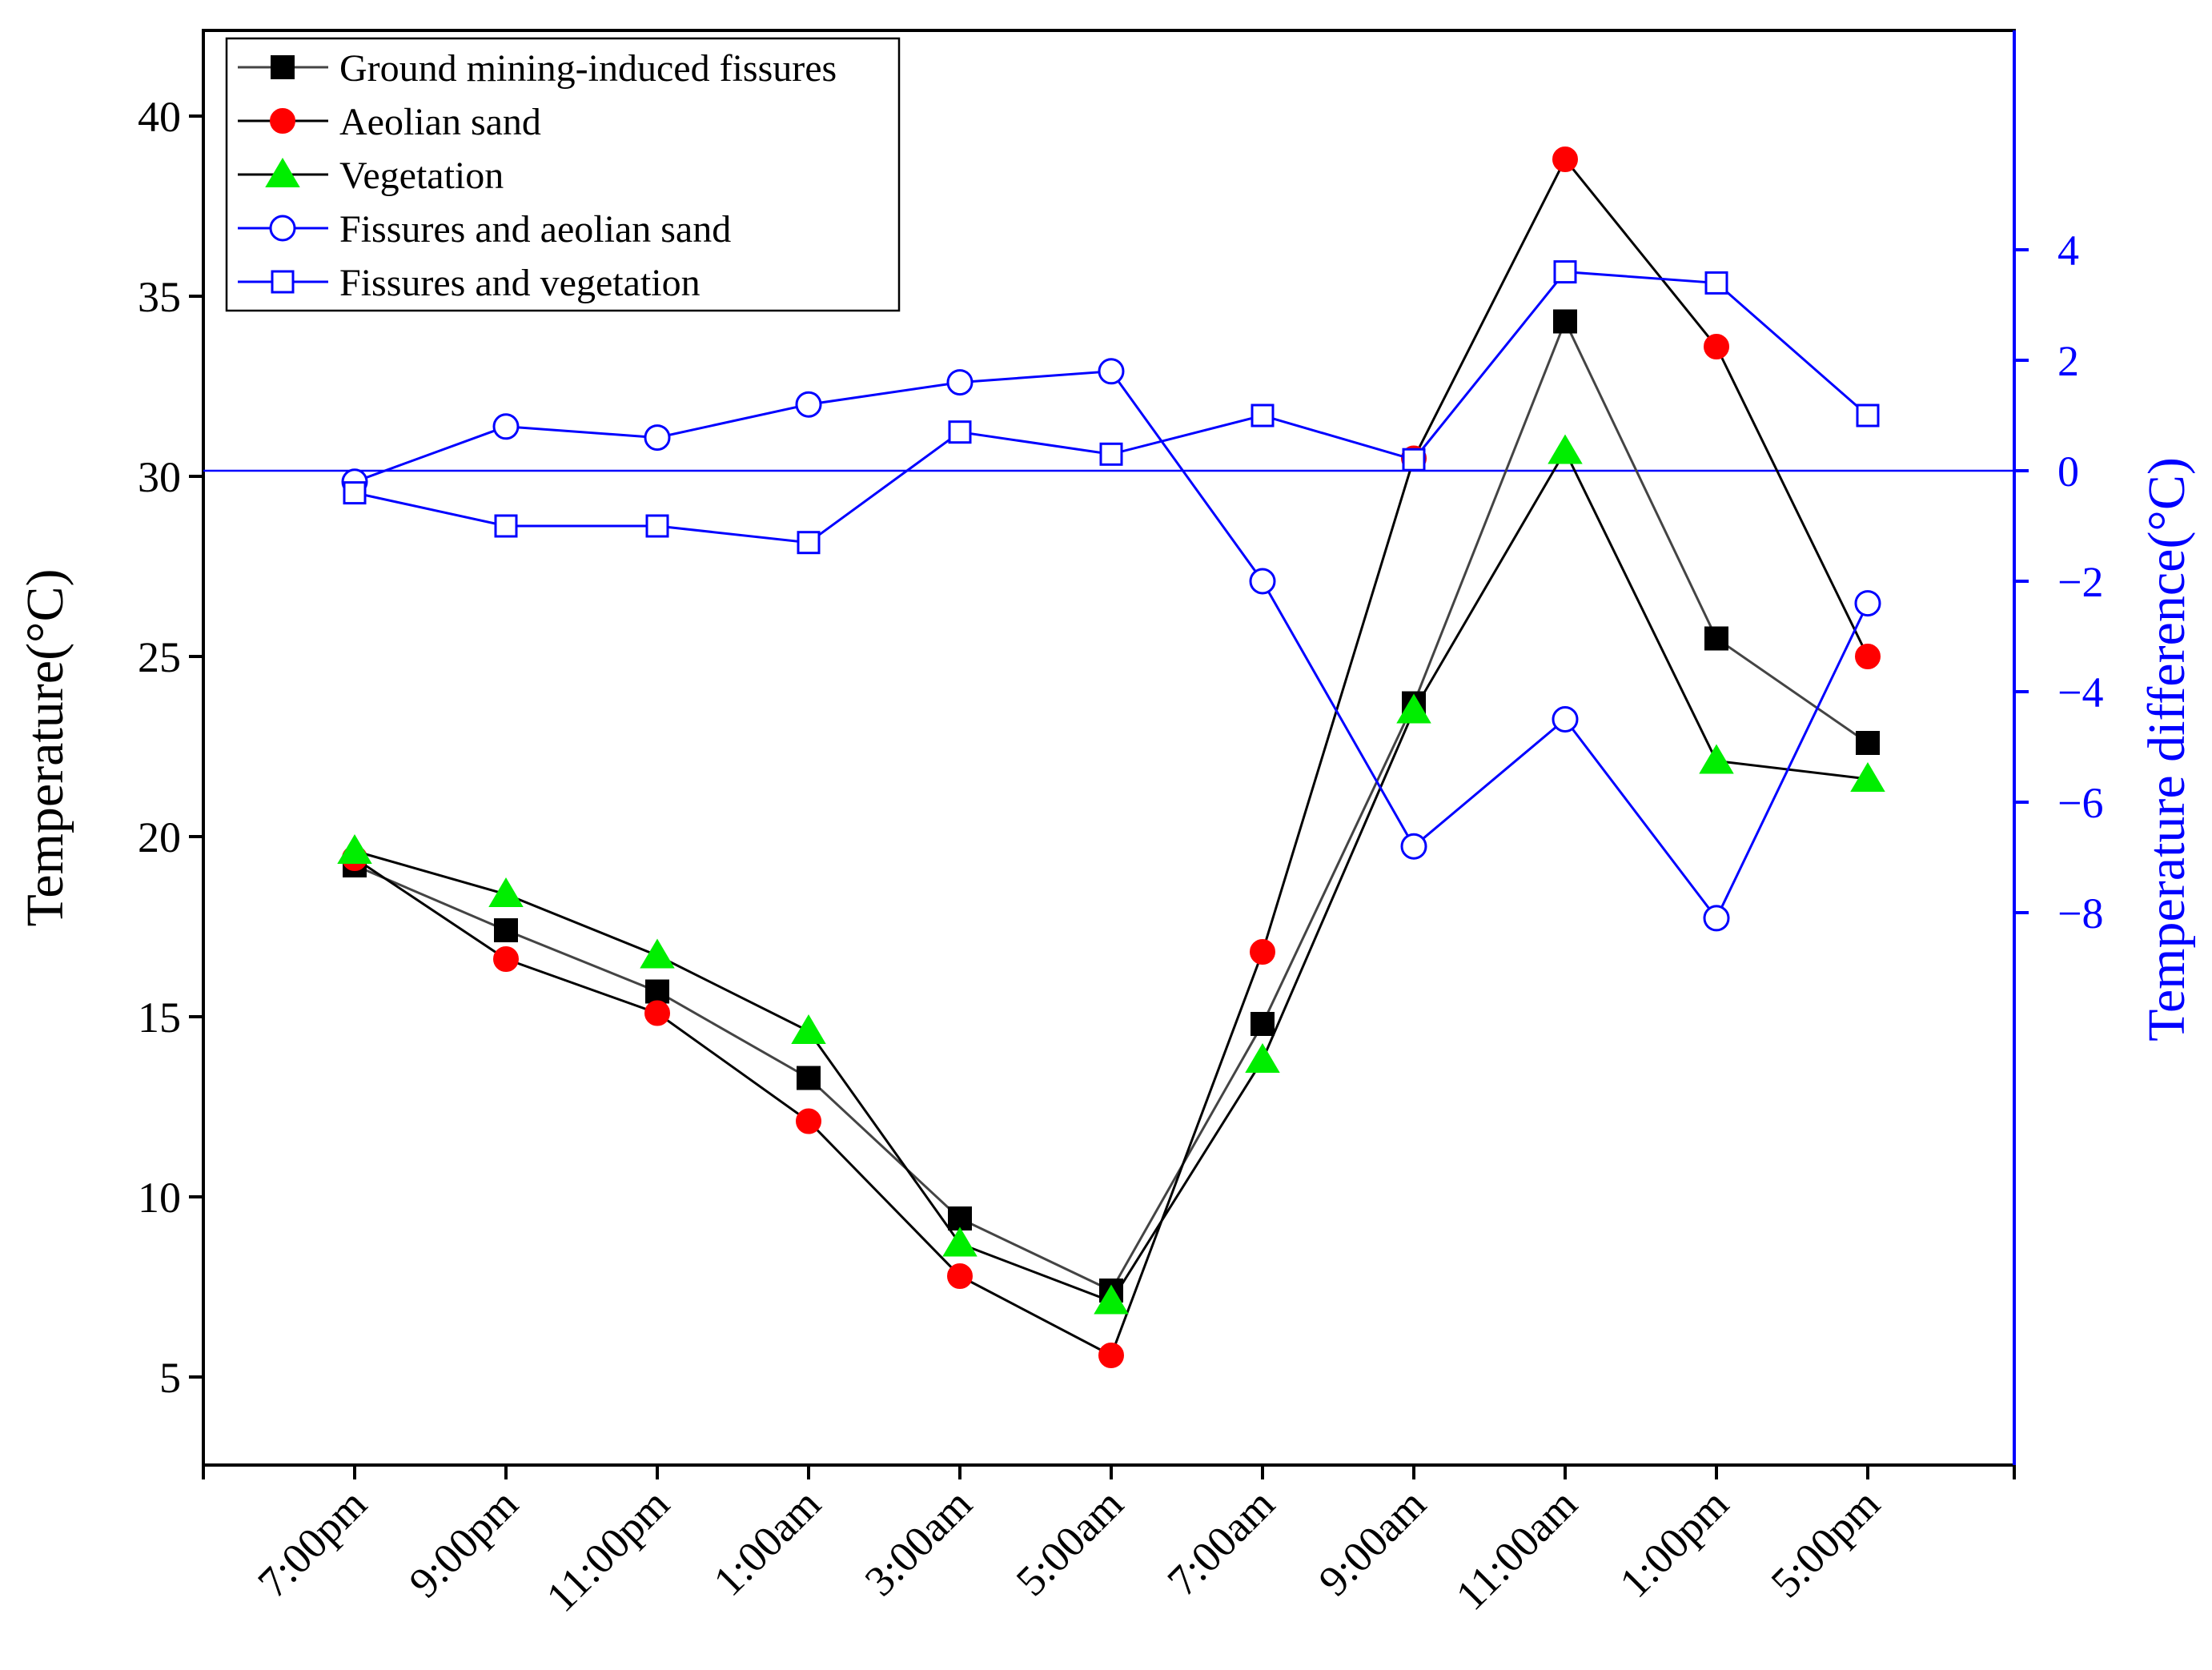 This screenshot has height=1670, width=2212. I want to click on x-tick-label: 11:00am, so click(1517, 1549).